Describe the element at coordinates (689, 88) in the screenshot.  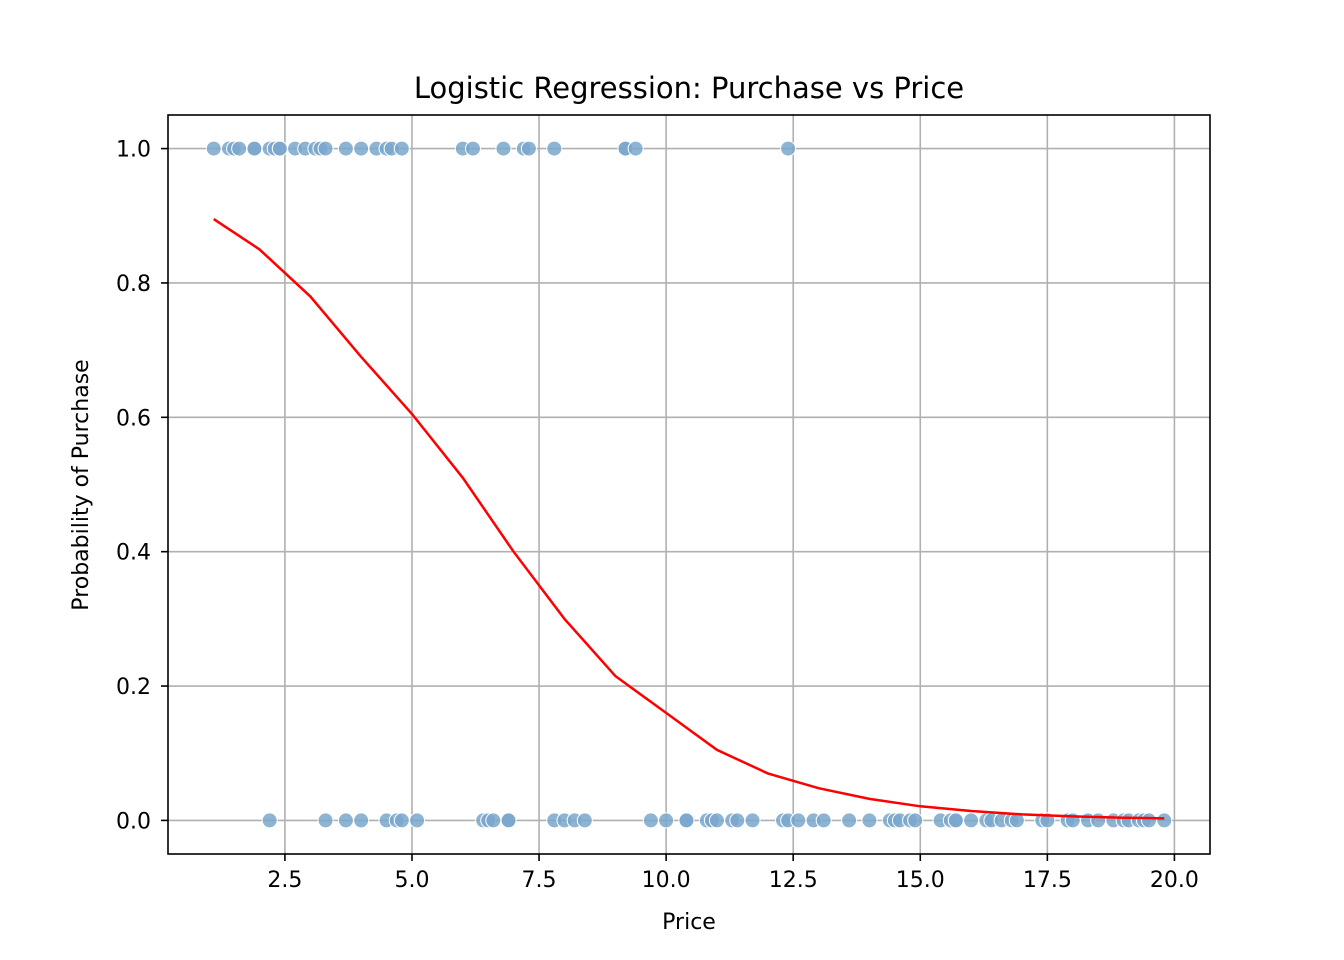
I see `chart-title: Logistic Regression: Purchase vs Price` at that location.